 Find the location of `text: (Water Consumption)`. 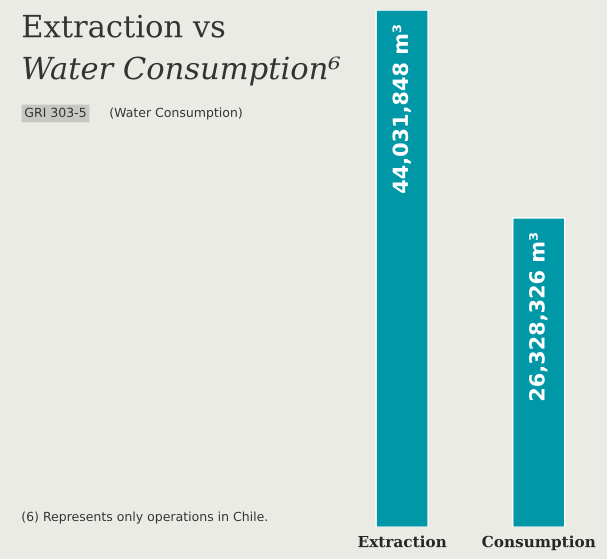

text: (Water Consumption) is located at coordinates (176, 113).